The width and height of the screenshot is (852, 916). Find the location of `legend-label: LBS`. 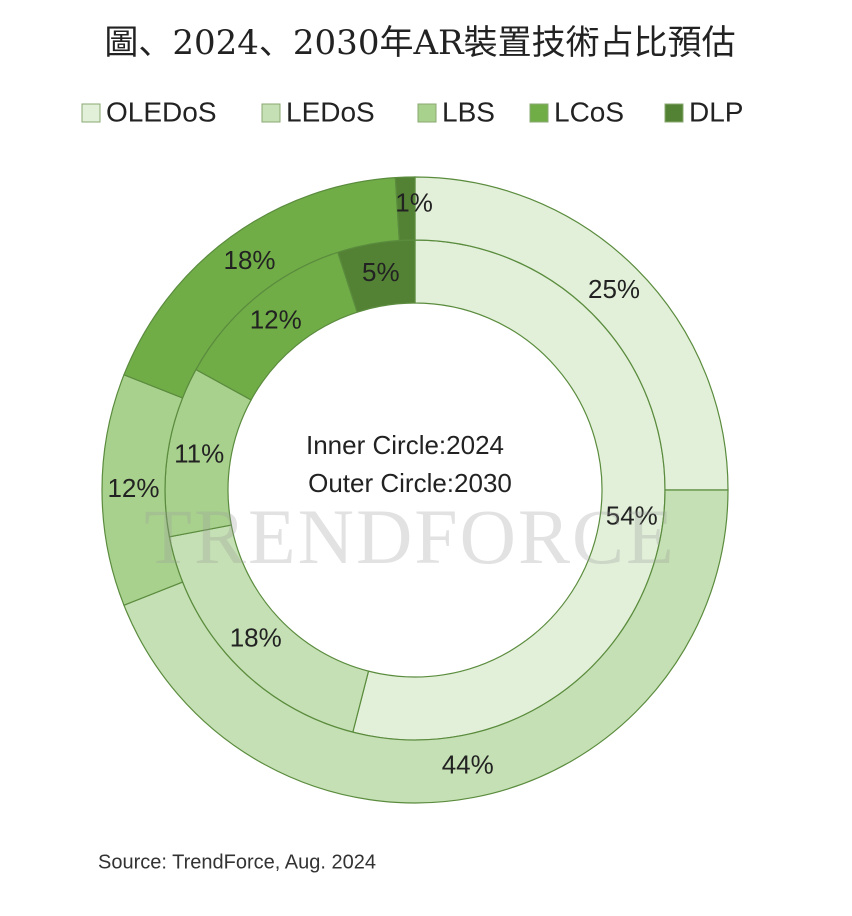

legend-label: LBS is located at coordinates (468, 111).